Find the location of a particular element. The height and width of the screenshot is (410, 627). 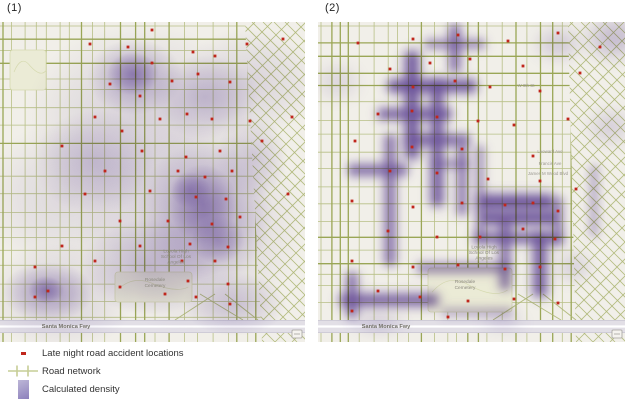

panel-1-label: (1) is located at coordinates (14, 8).